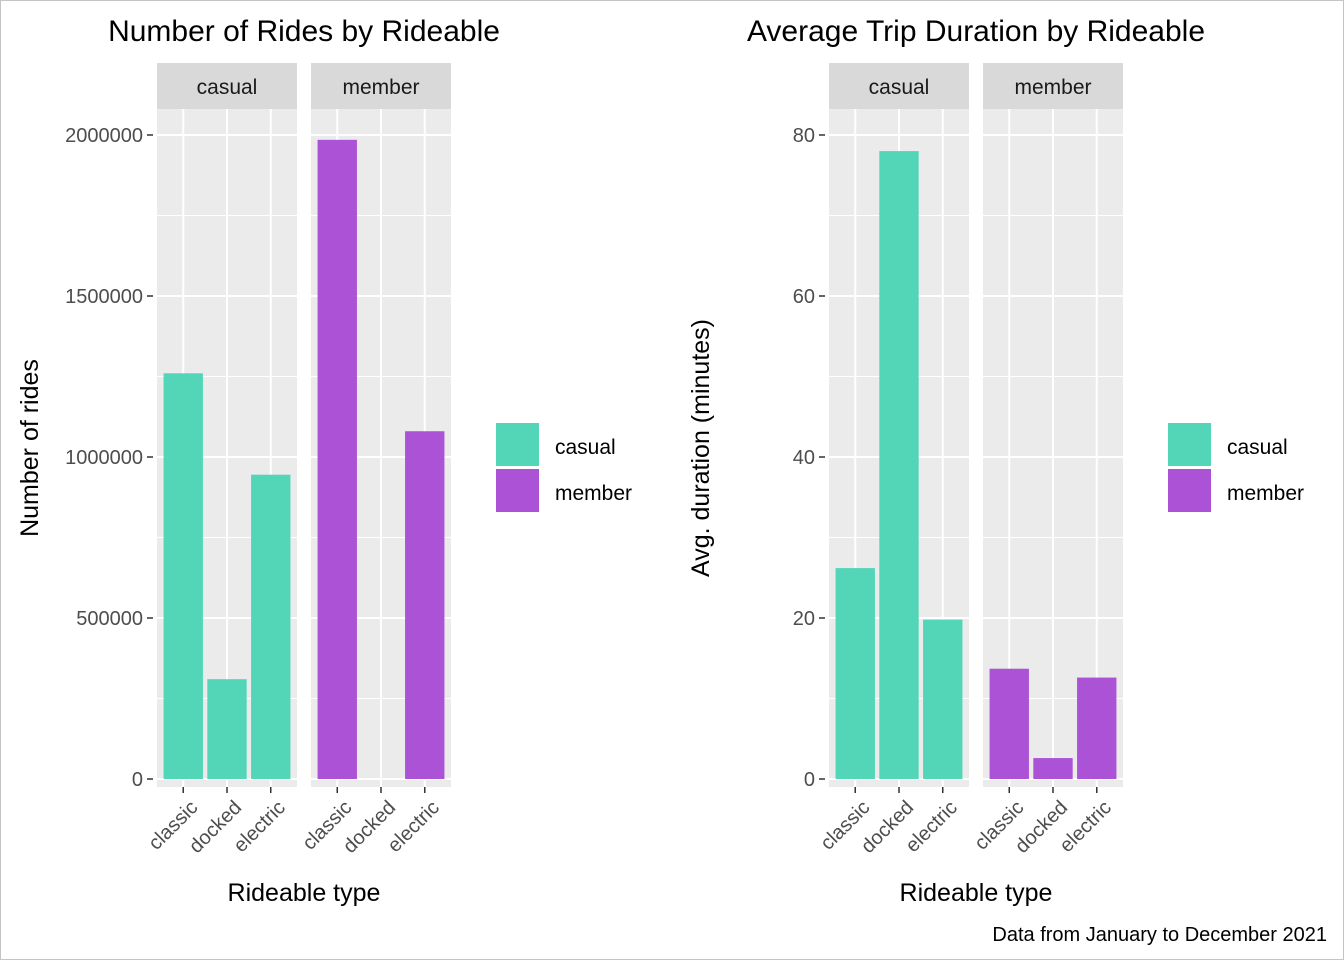 The height and width of the screenshot is (964, 1344). I want to click on y-tick-label: 20, so click(804, 619).